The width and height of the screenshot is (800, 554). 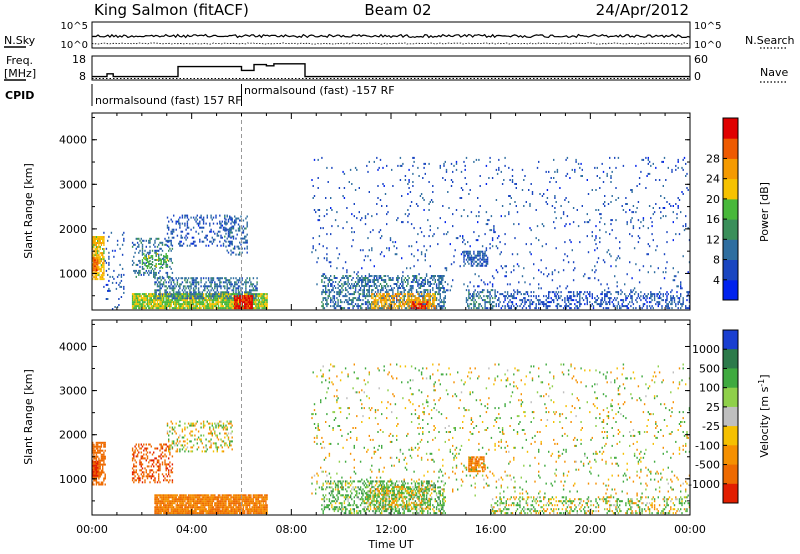 What do you see at coordinates (697, 76) in the screenshot?
I see `nave-tick-bottom: 0` at bounding box center [697, 76].